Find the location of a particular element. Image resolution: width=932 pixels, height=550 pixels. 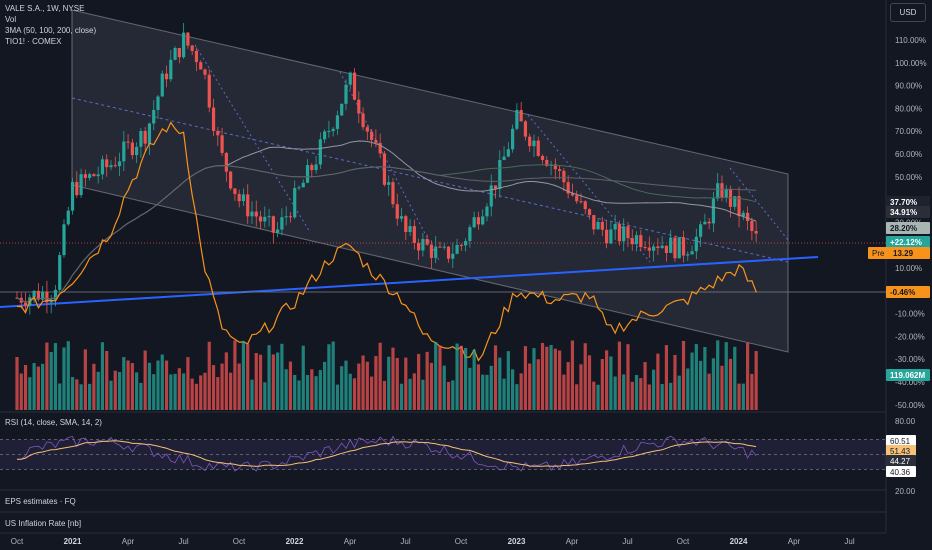

currency-button: USD is located at coordinates (908, 12).